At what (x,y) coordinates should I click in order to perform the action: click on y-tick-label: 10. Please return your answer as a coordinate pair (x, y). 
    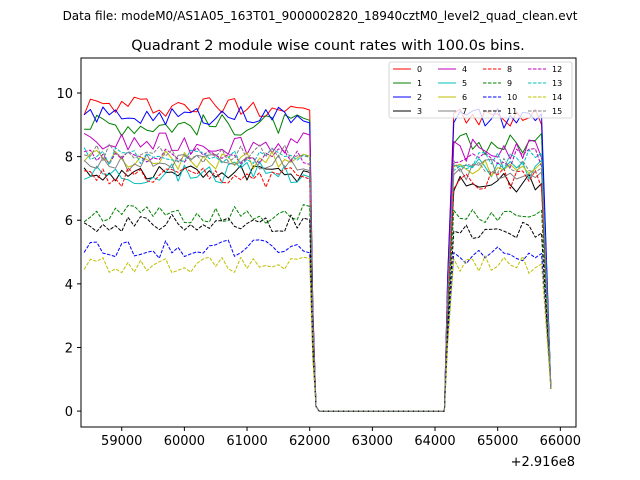
    Looking at the image, I should click on (64, 94).